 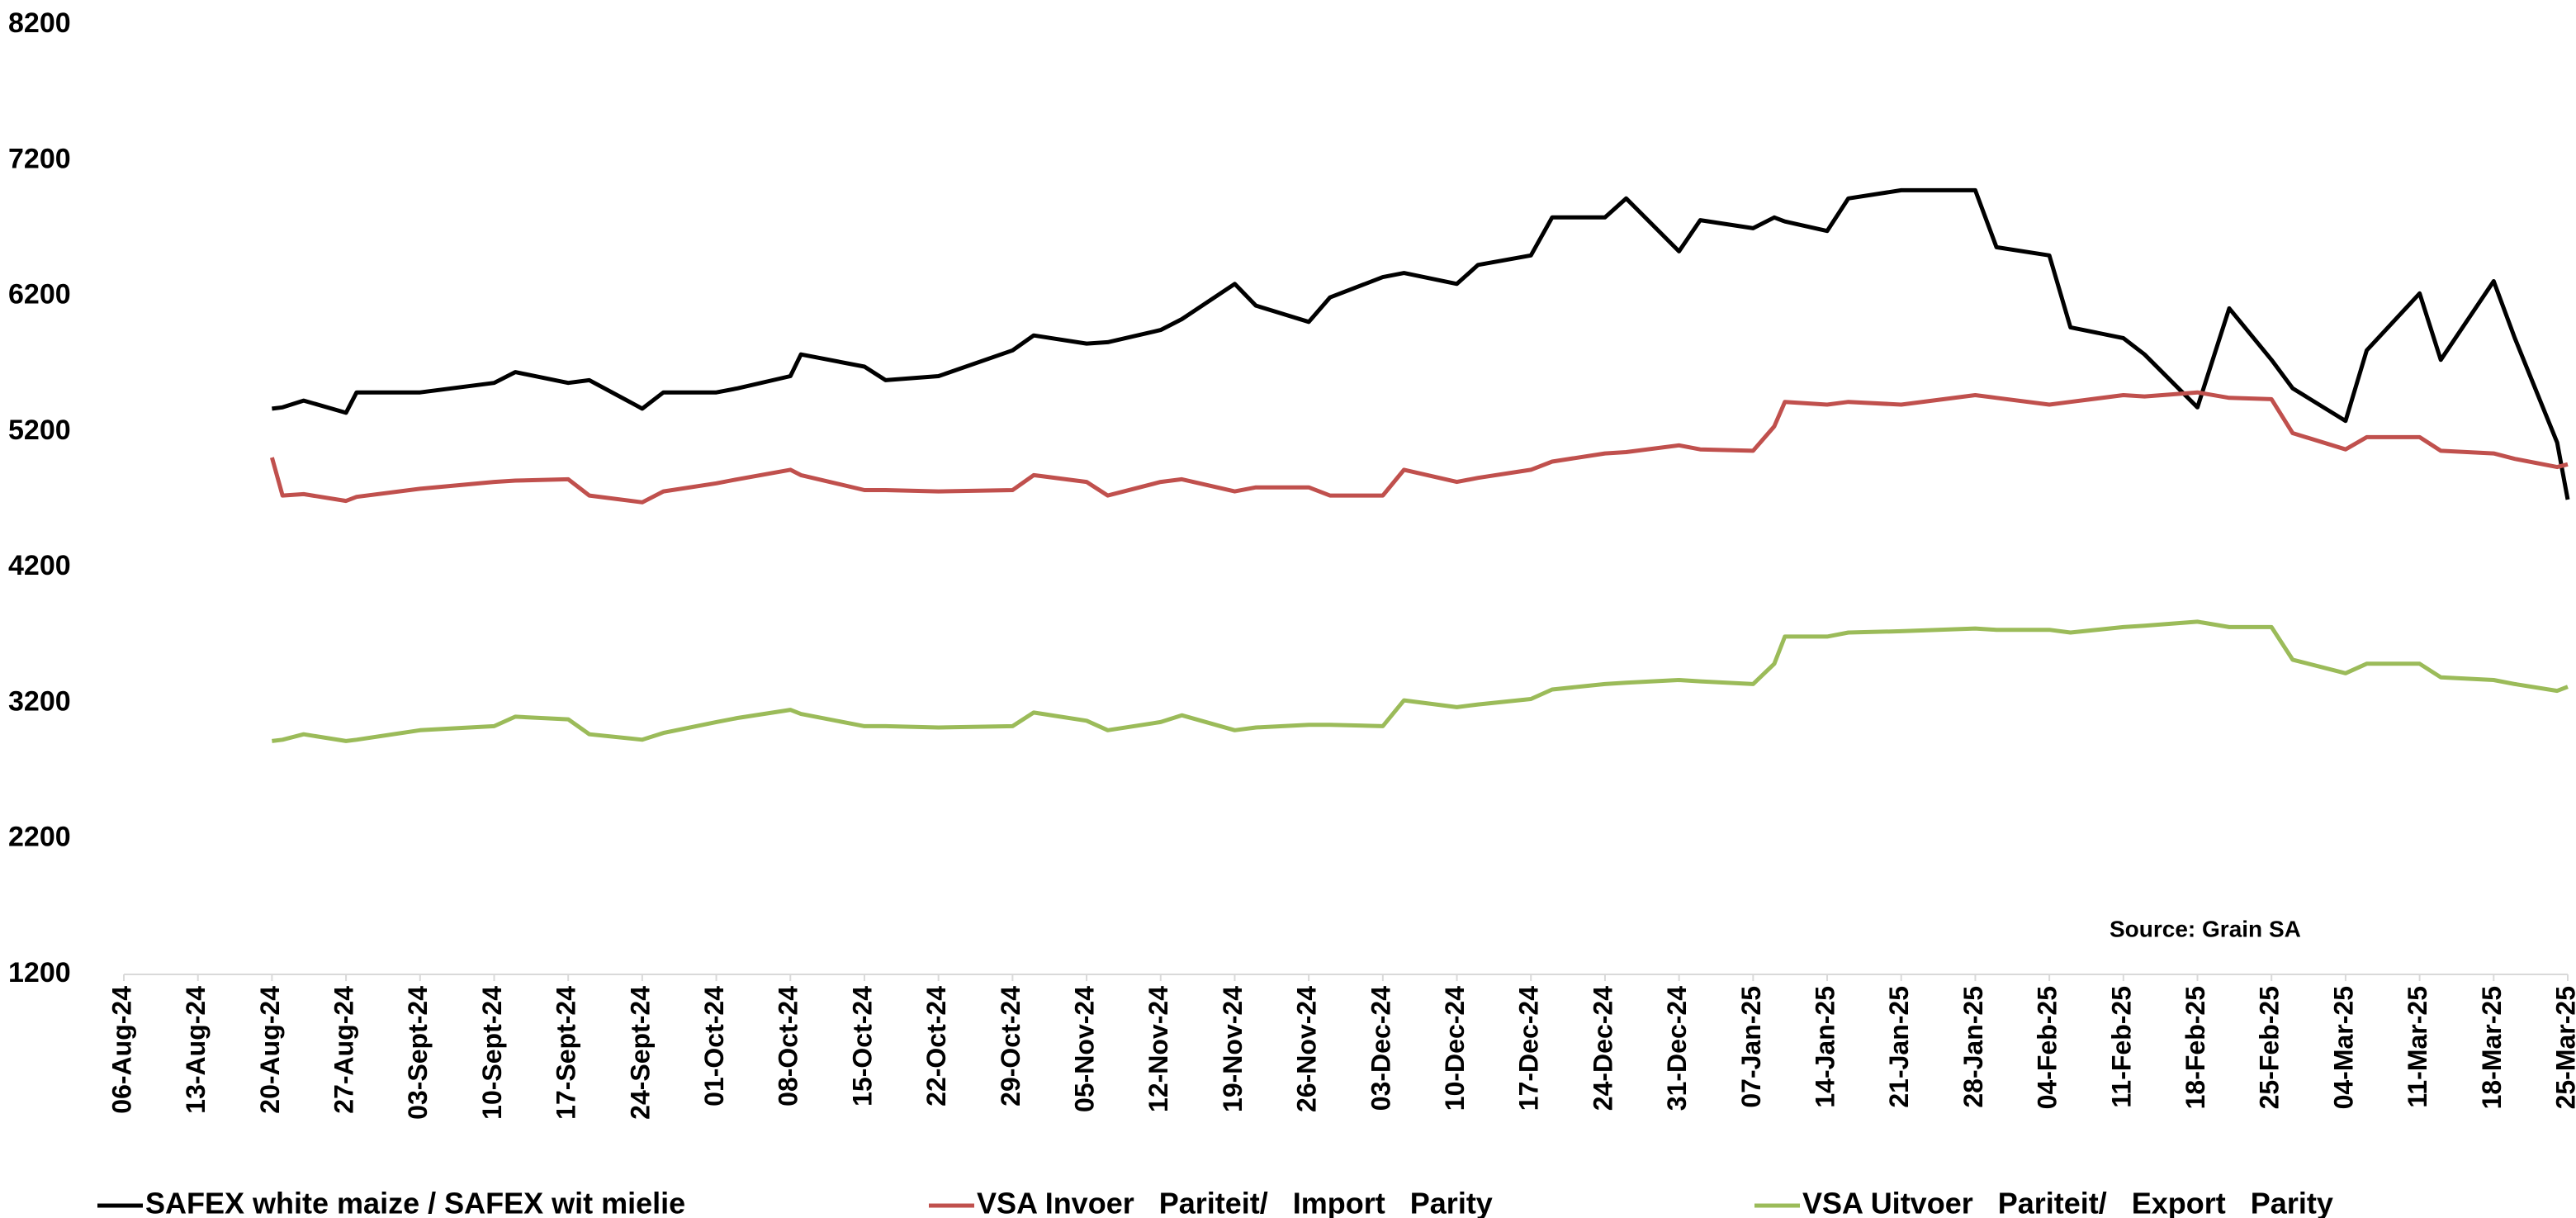 What do you see at coordinates (270, 1050) in the screenshot?
I see `x-tick-label: 20-Aug-24` at bounding box center [270, 1050].